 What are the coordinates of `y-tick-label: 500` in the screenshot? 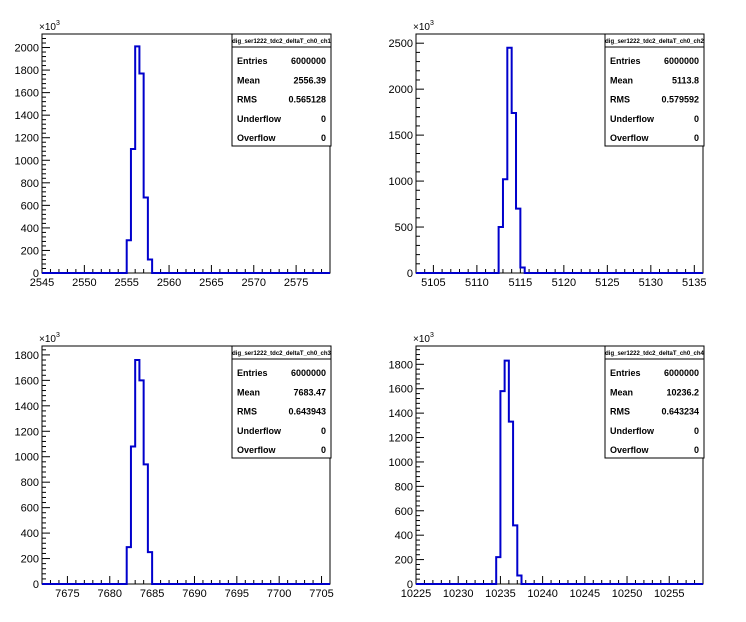 It's located at (404, 228).